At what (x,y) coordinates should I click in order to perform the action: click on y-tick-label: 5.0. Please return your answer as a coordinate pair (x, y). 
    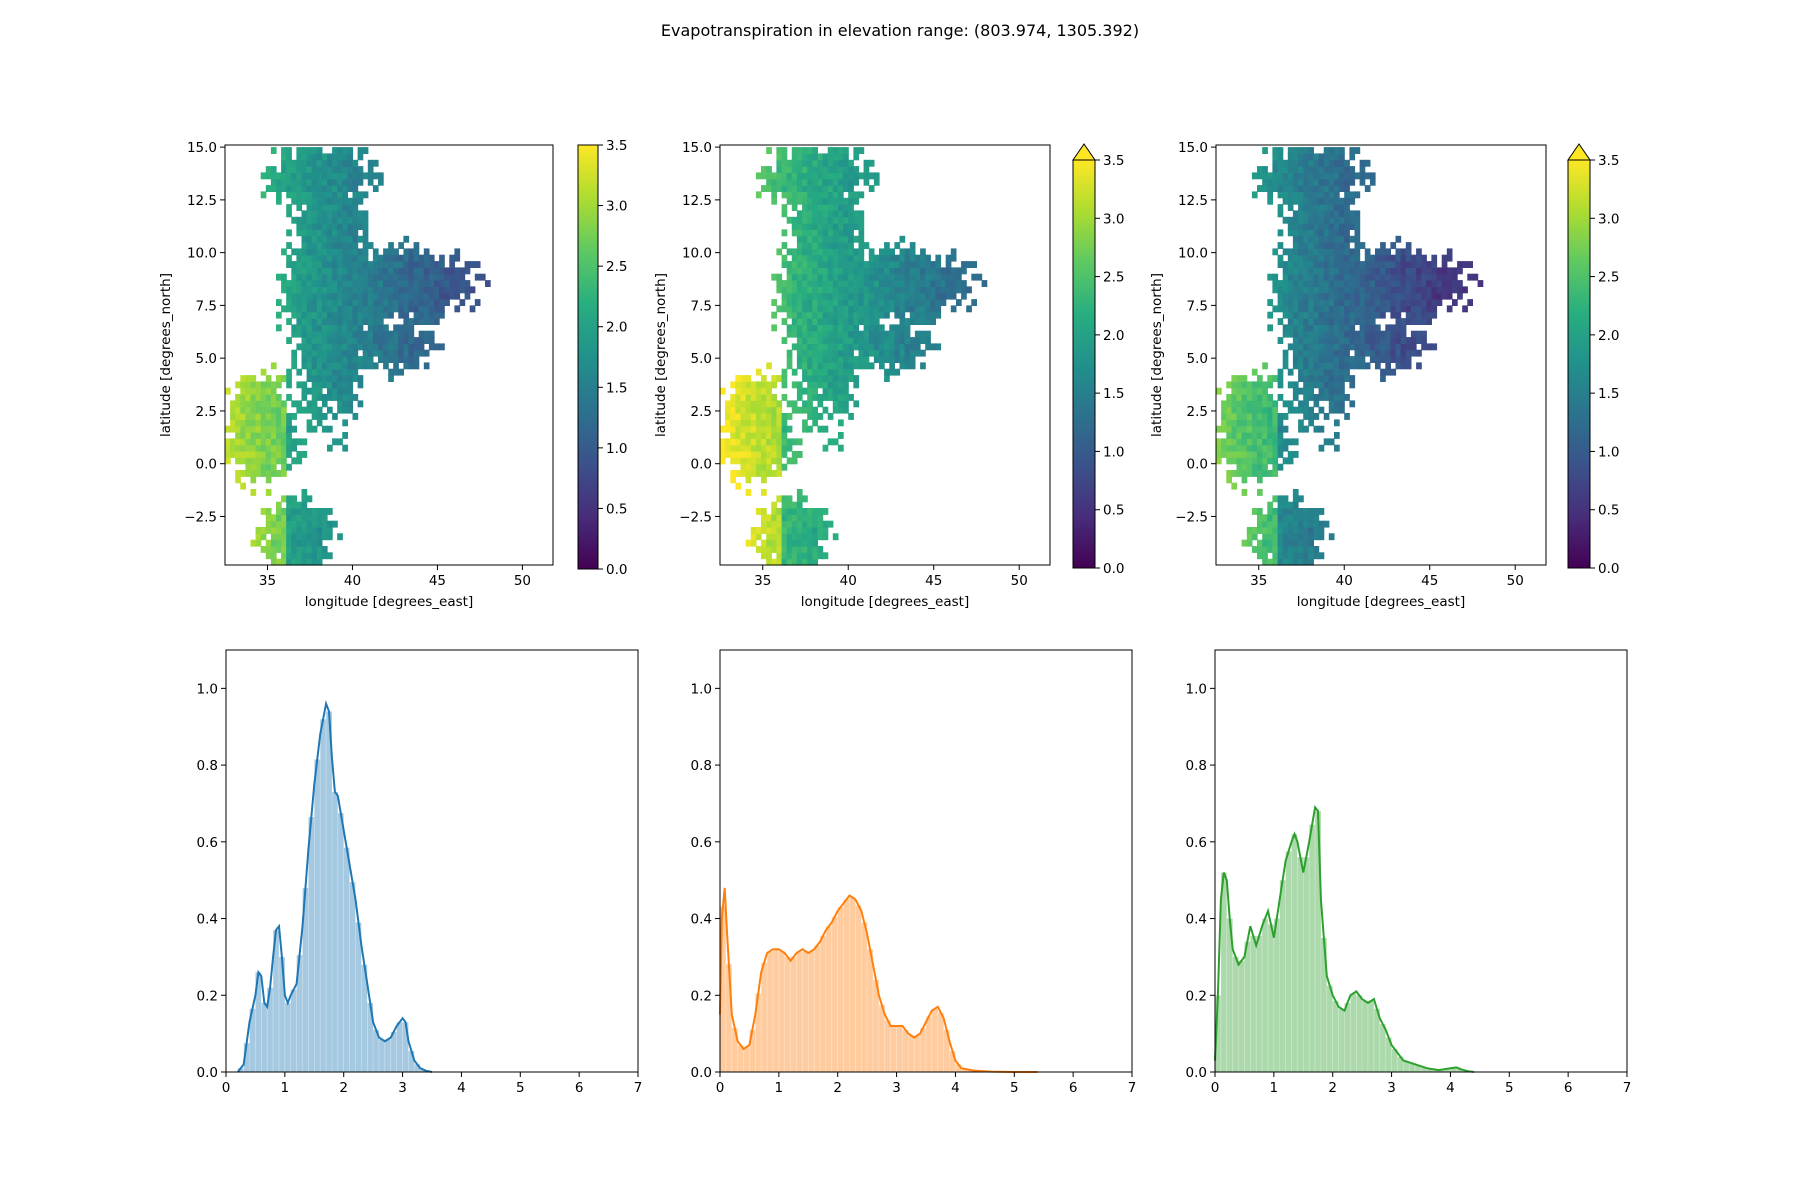
    Looking at the image, I should click on (701, 359).